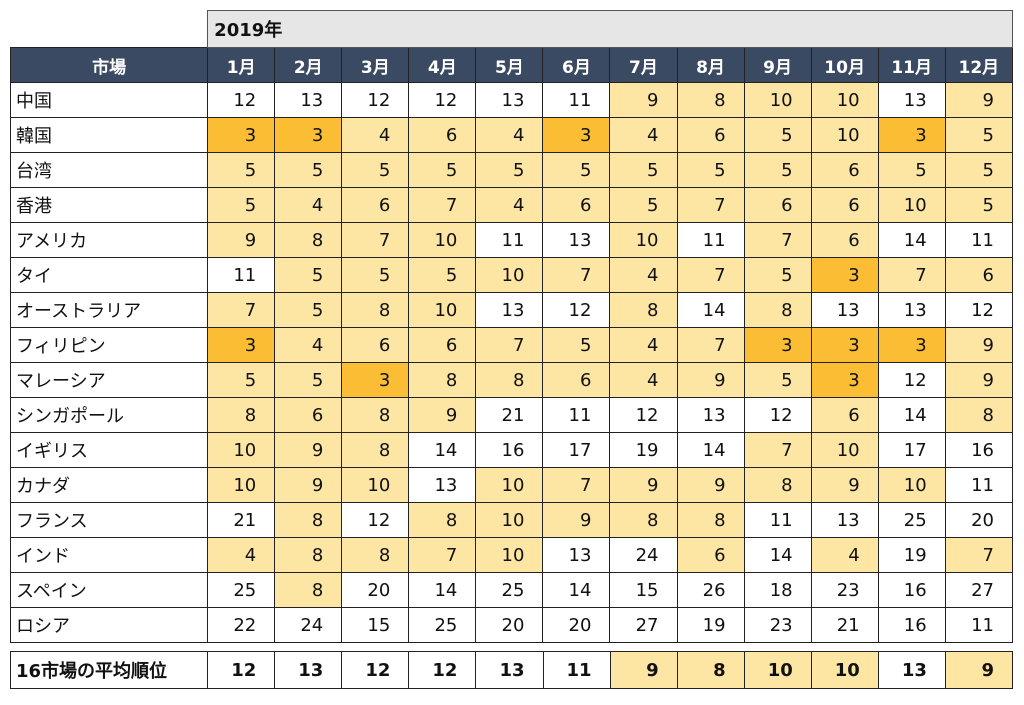 The image size is (1024, 705). What do you see at coordinates (710, 625) in the screenshot?
I see `rank-cell: 19` at bounding box center [710, 625].